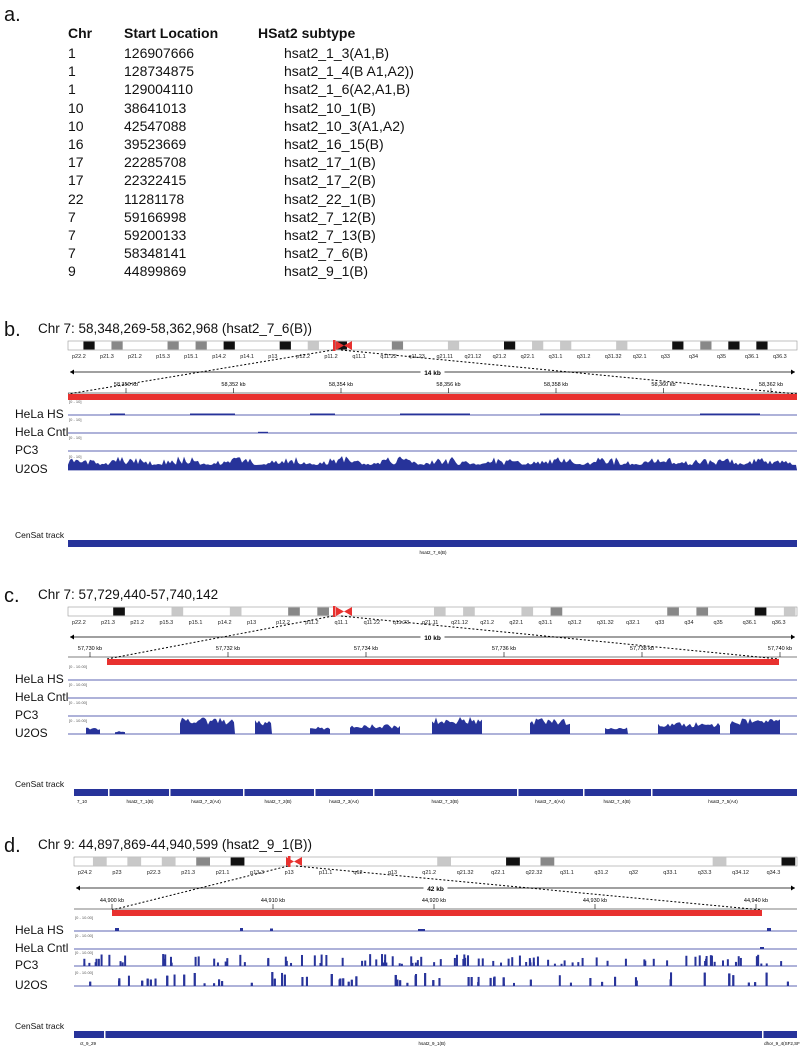  I want to click on censat-feature-label: 7_10, so click(82, 801).